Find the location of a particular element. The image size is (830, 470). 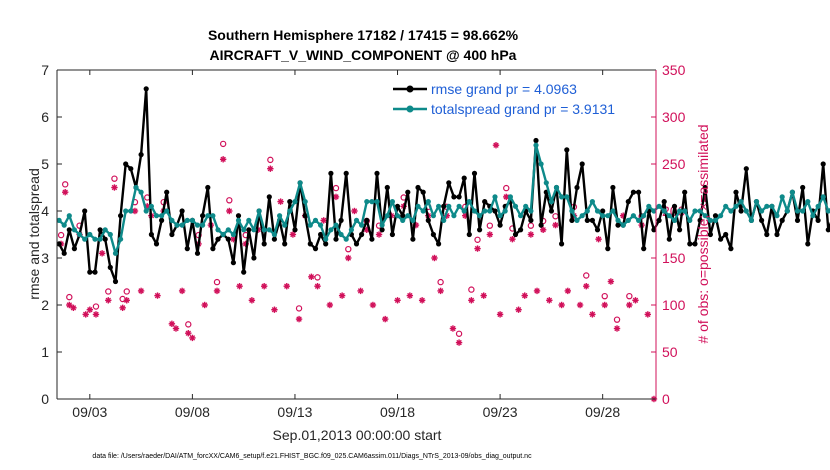

legend-spread-label: totalspread grand pr = 3.9131 is located at coordinates (523, 109).